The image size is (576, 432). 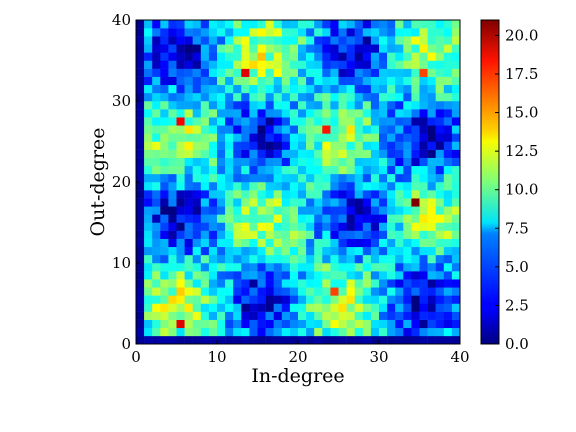 What do you see at coordinates (521, 151) in the screenshot?
I see `colorbar-tick-label: 12.5` at bounding box center [521, 151].